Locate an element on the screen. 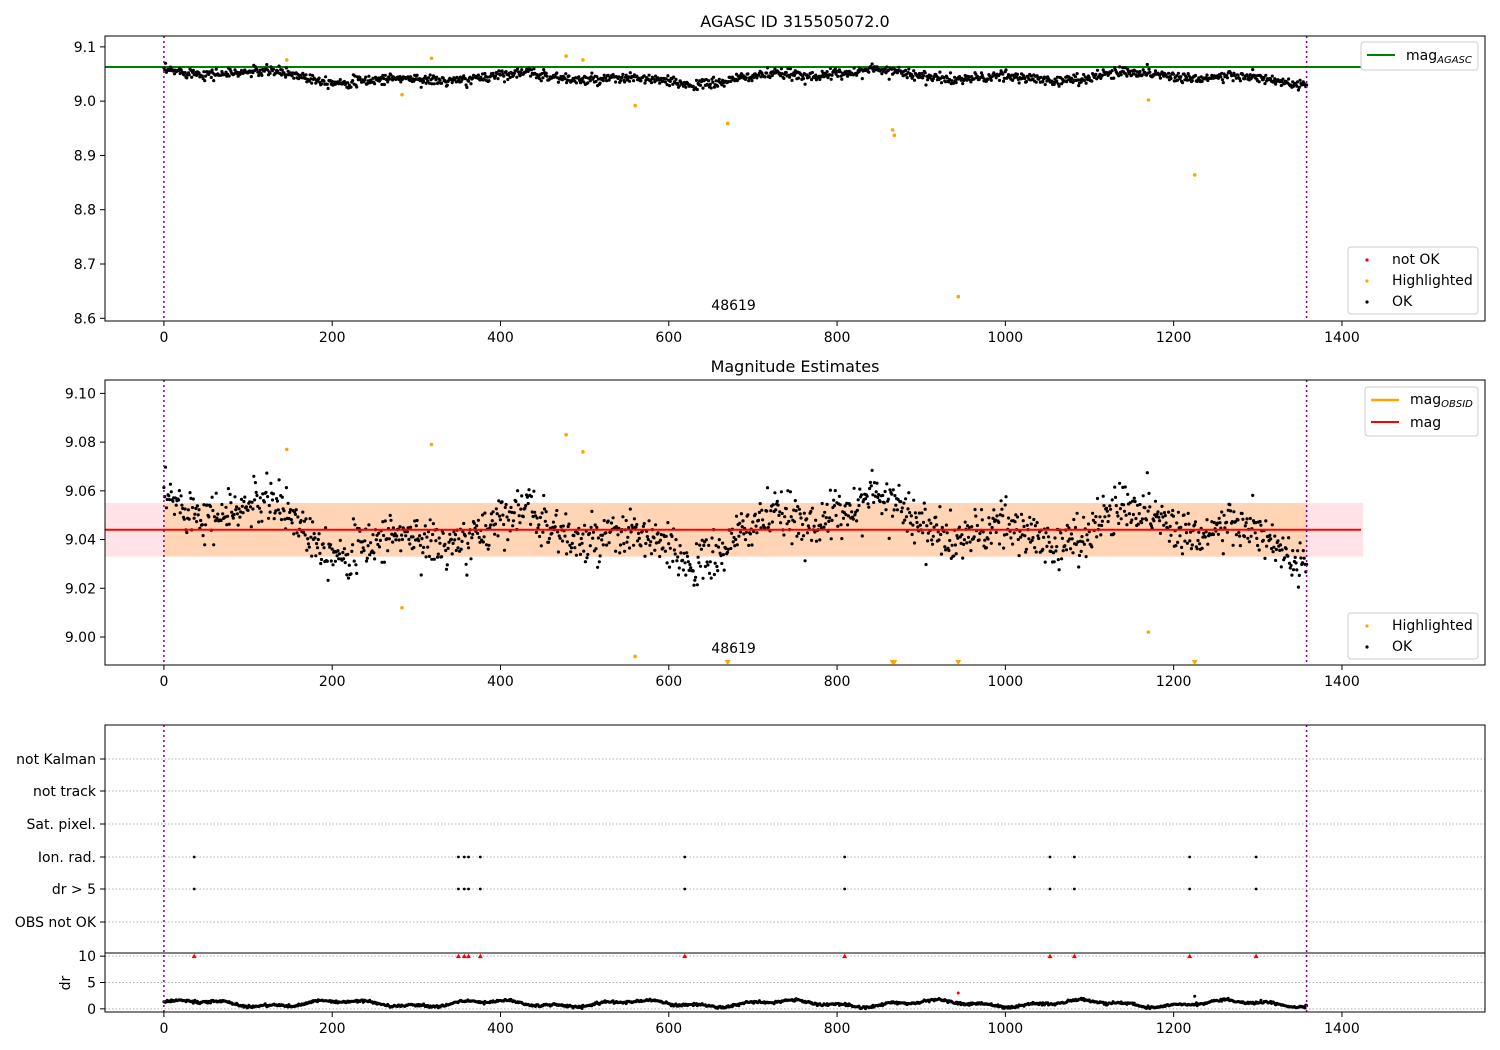  flag-points is located at coordinates (725, 873).